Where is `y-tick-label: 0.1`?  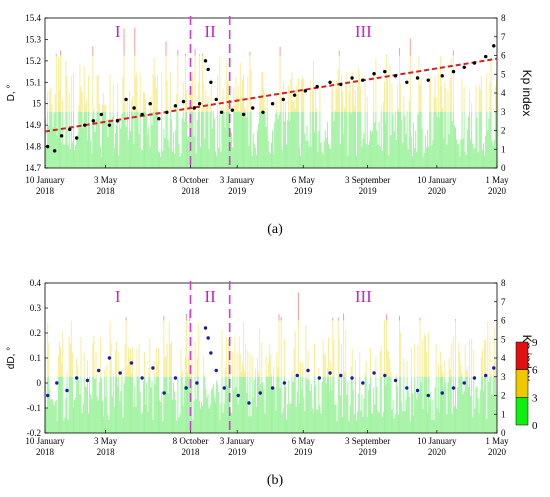 y-tick-label: 0.1 is located at coordinates (35, 358).